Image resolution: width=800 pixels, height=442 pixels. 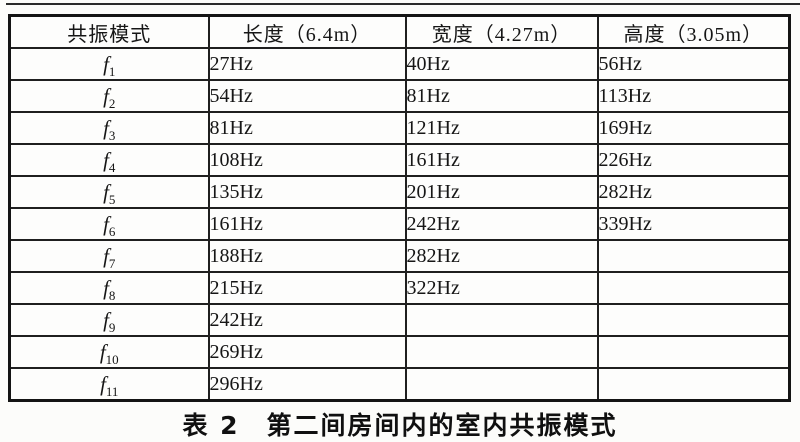 I want to click on mode-subscript: 3, so click(x=112, y=135).